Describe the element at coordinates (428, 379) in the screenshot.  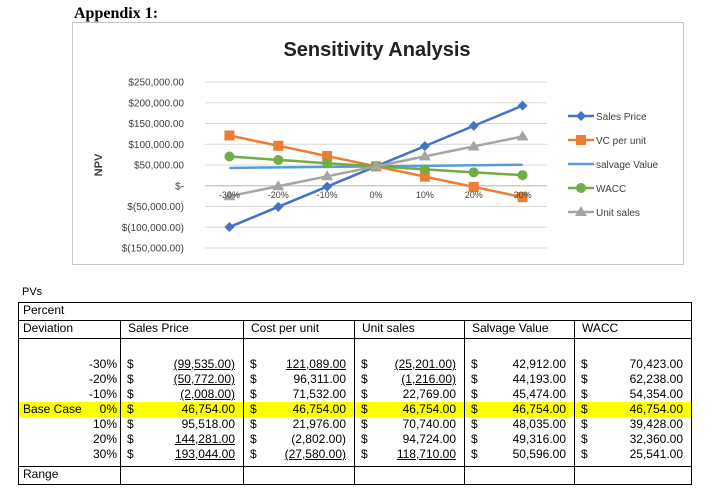
I see `cell-value: (1,216.00)` at that location.